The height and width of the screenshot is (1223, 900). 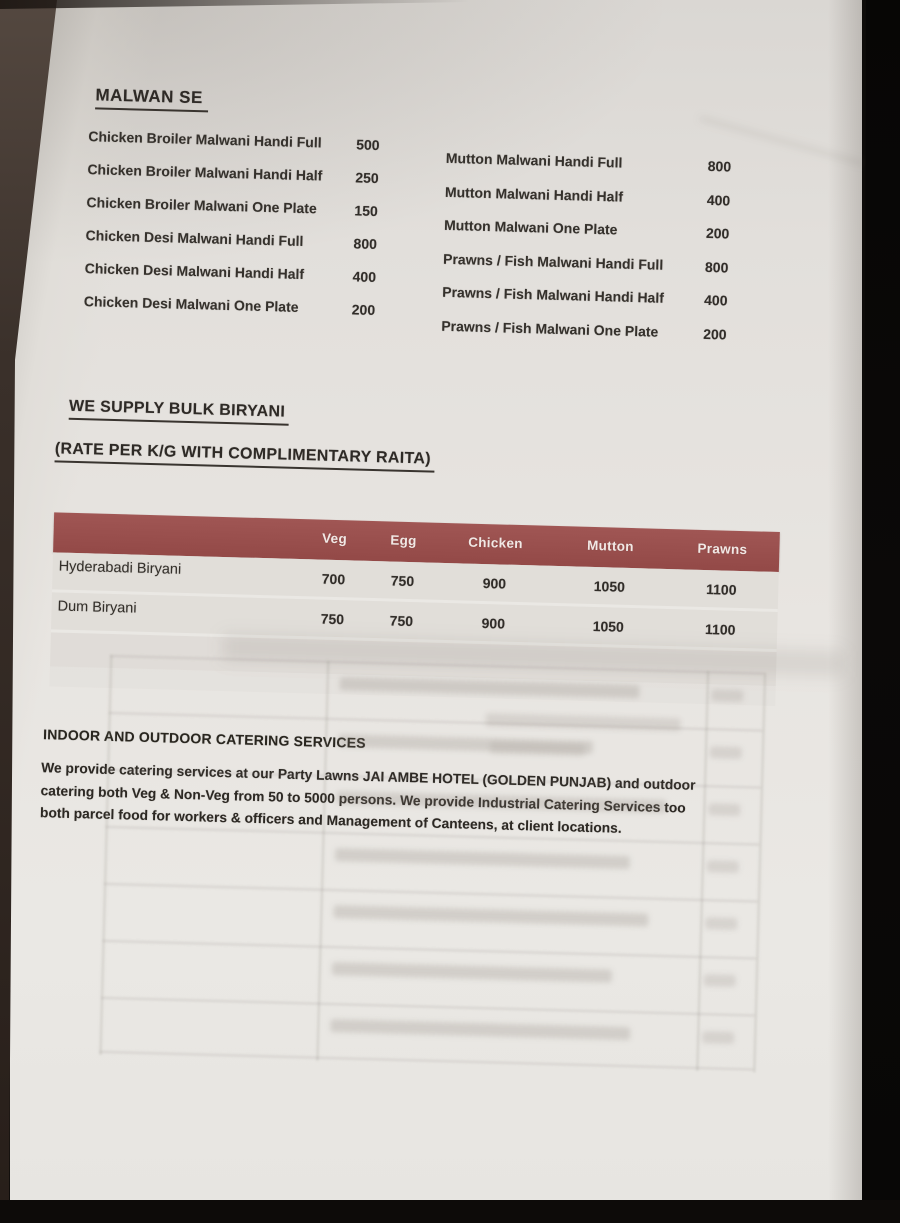 I want to click on column-header-mutton: Mutton, so click(x=610, y=546).